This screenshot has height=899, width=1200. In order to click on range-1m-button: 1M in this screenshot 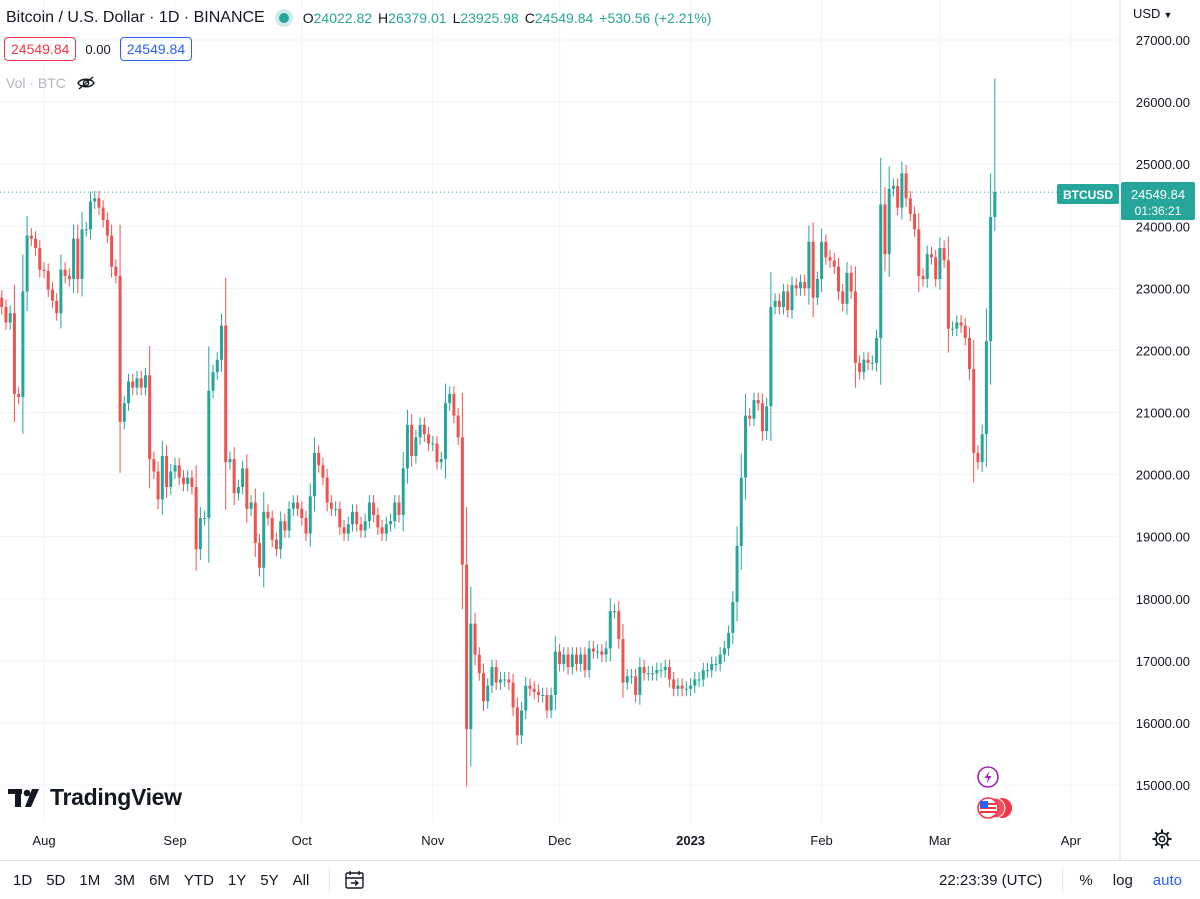, I will do `click(90, 880)`.